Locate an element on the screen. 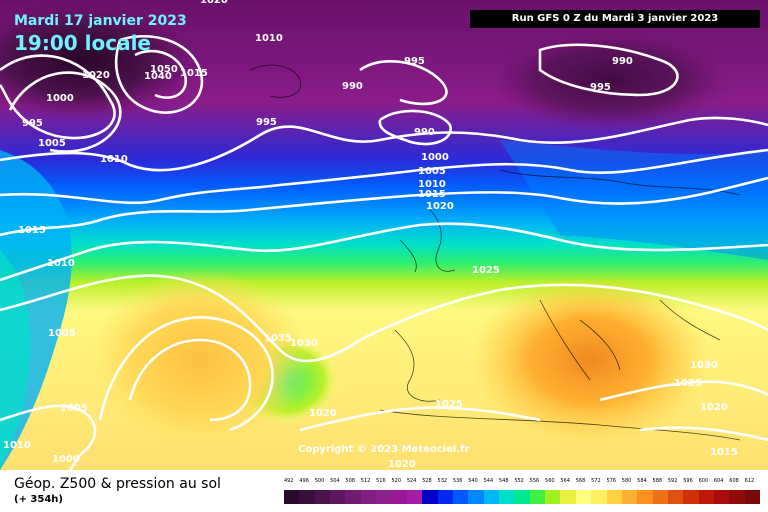  color-scale-label: 552 is located at coordinates (519, 481).